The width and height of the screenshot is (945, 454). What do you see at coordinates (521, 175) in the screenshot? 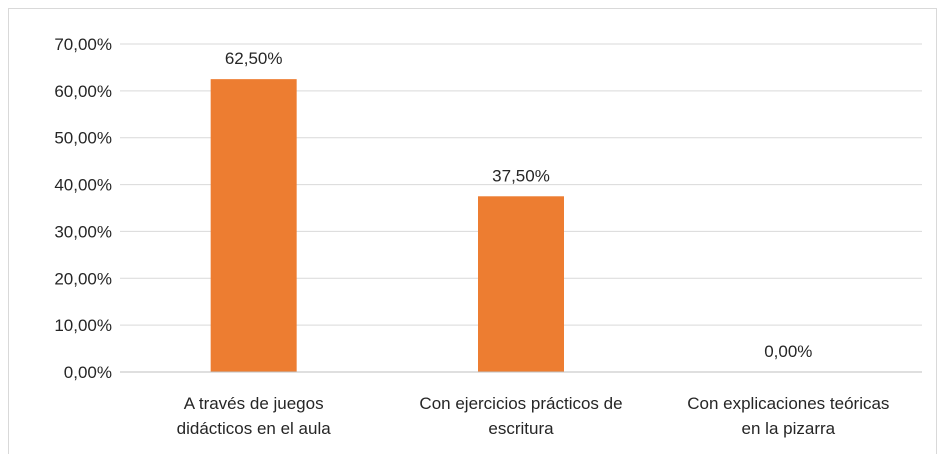
I see `data-label: 37,50%` at bounding box center [521, 175].